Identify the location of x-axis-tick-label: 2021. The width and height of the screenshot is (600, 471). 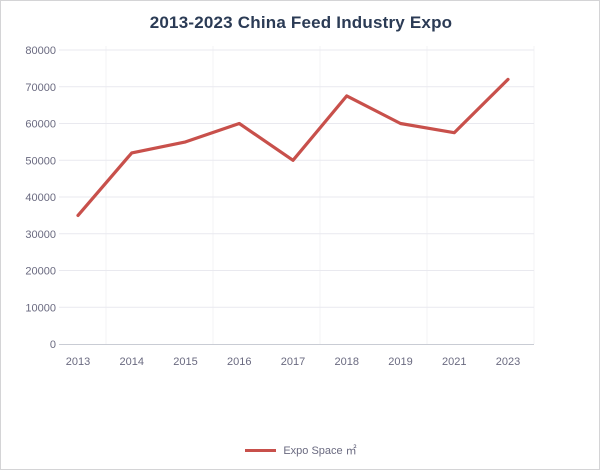
(454, 362).